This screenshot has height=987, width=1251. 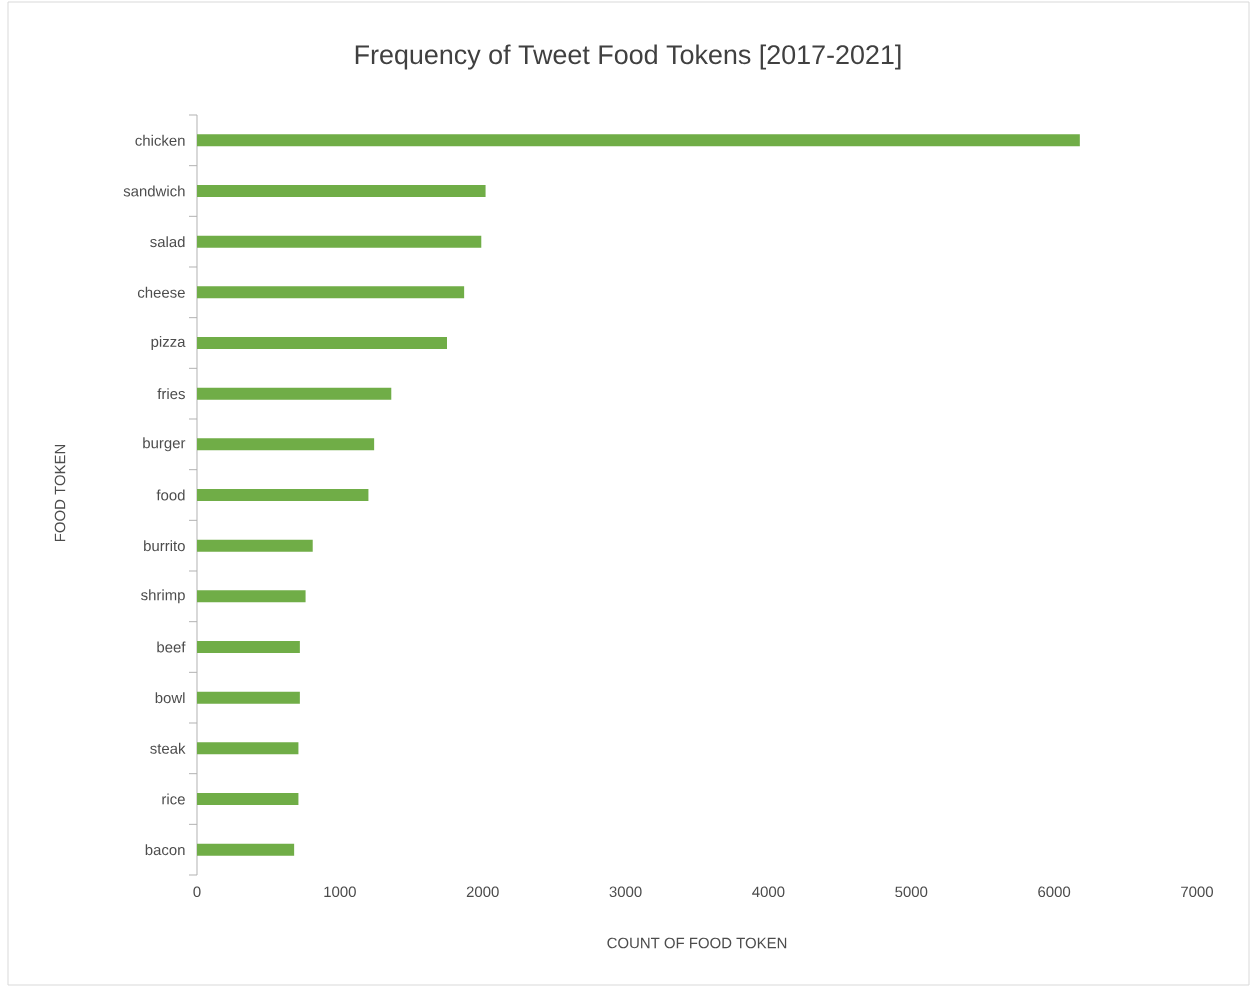 I want to click on y-tick-label: salad, so click(x=167, y=242).